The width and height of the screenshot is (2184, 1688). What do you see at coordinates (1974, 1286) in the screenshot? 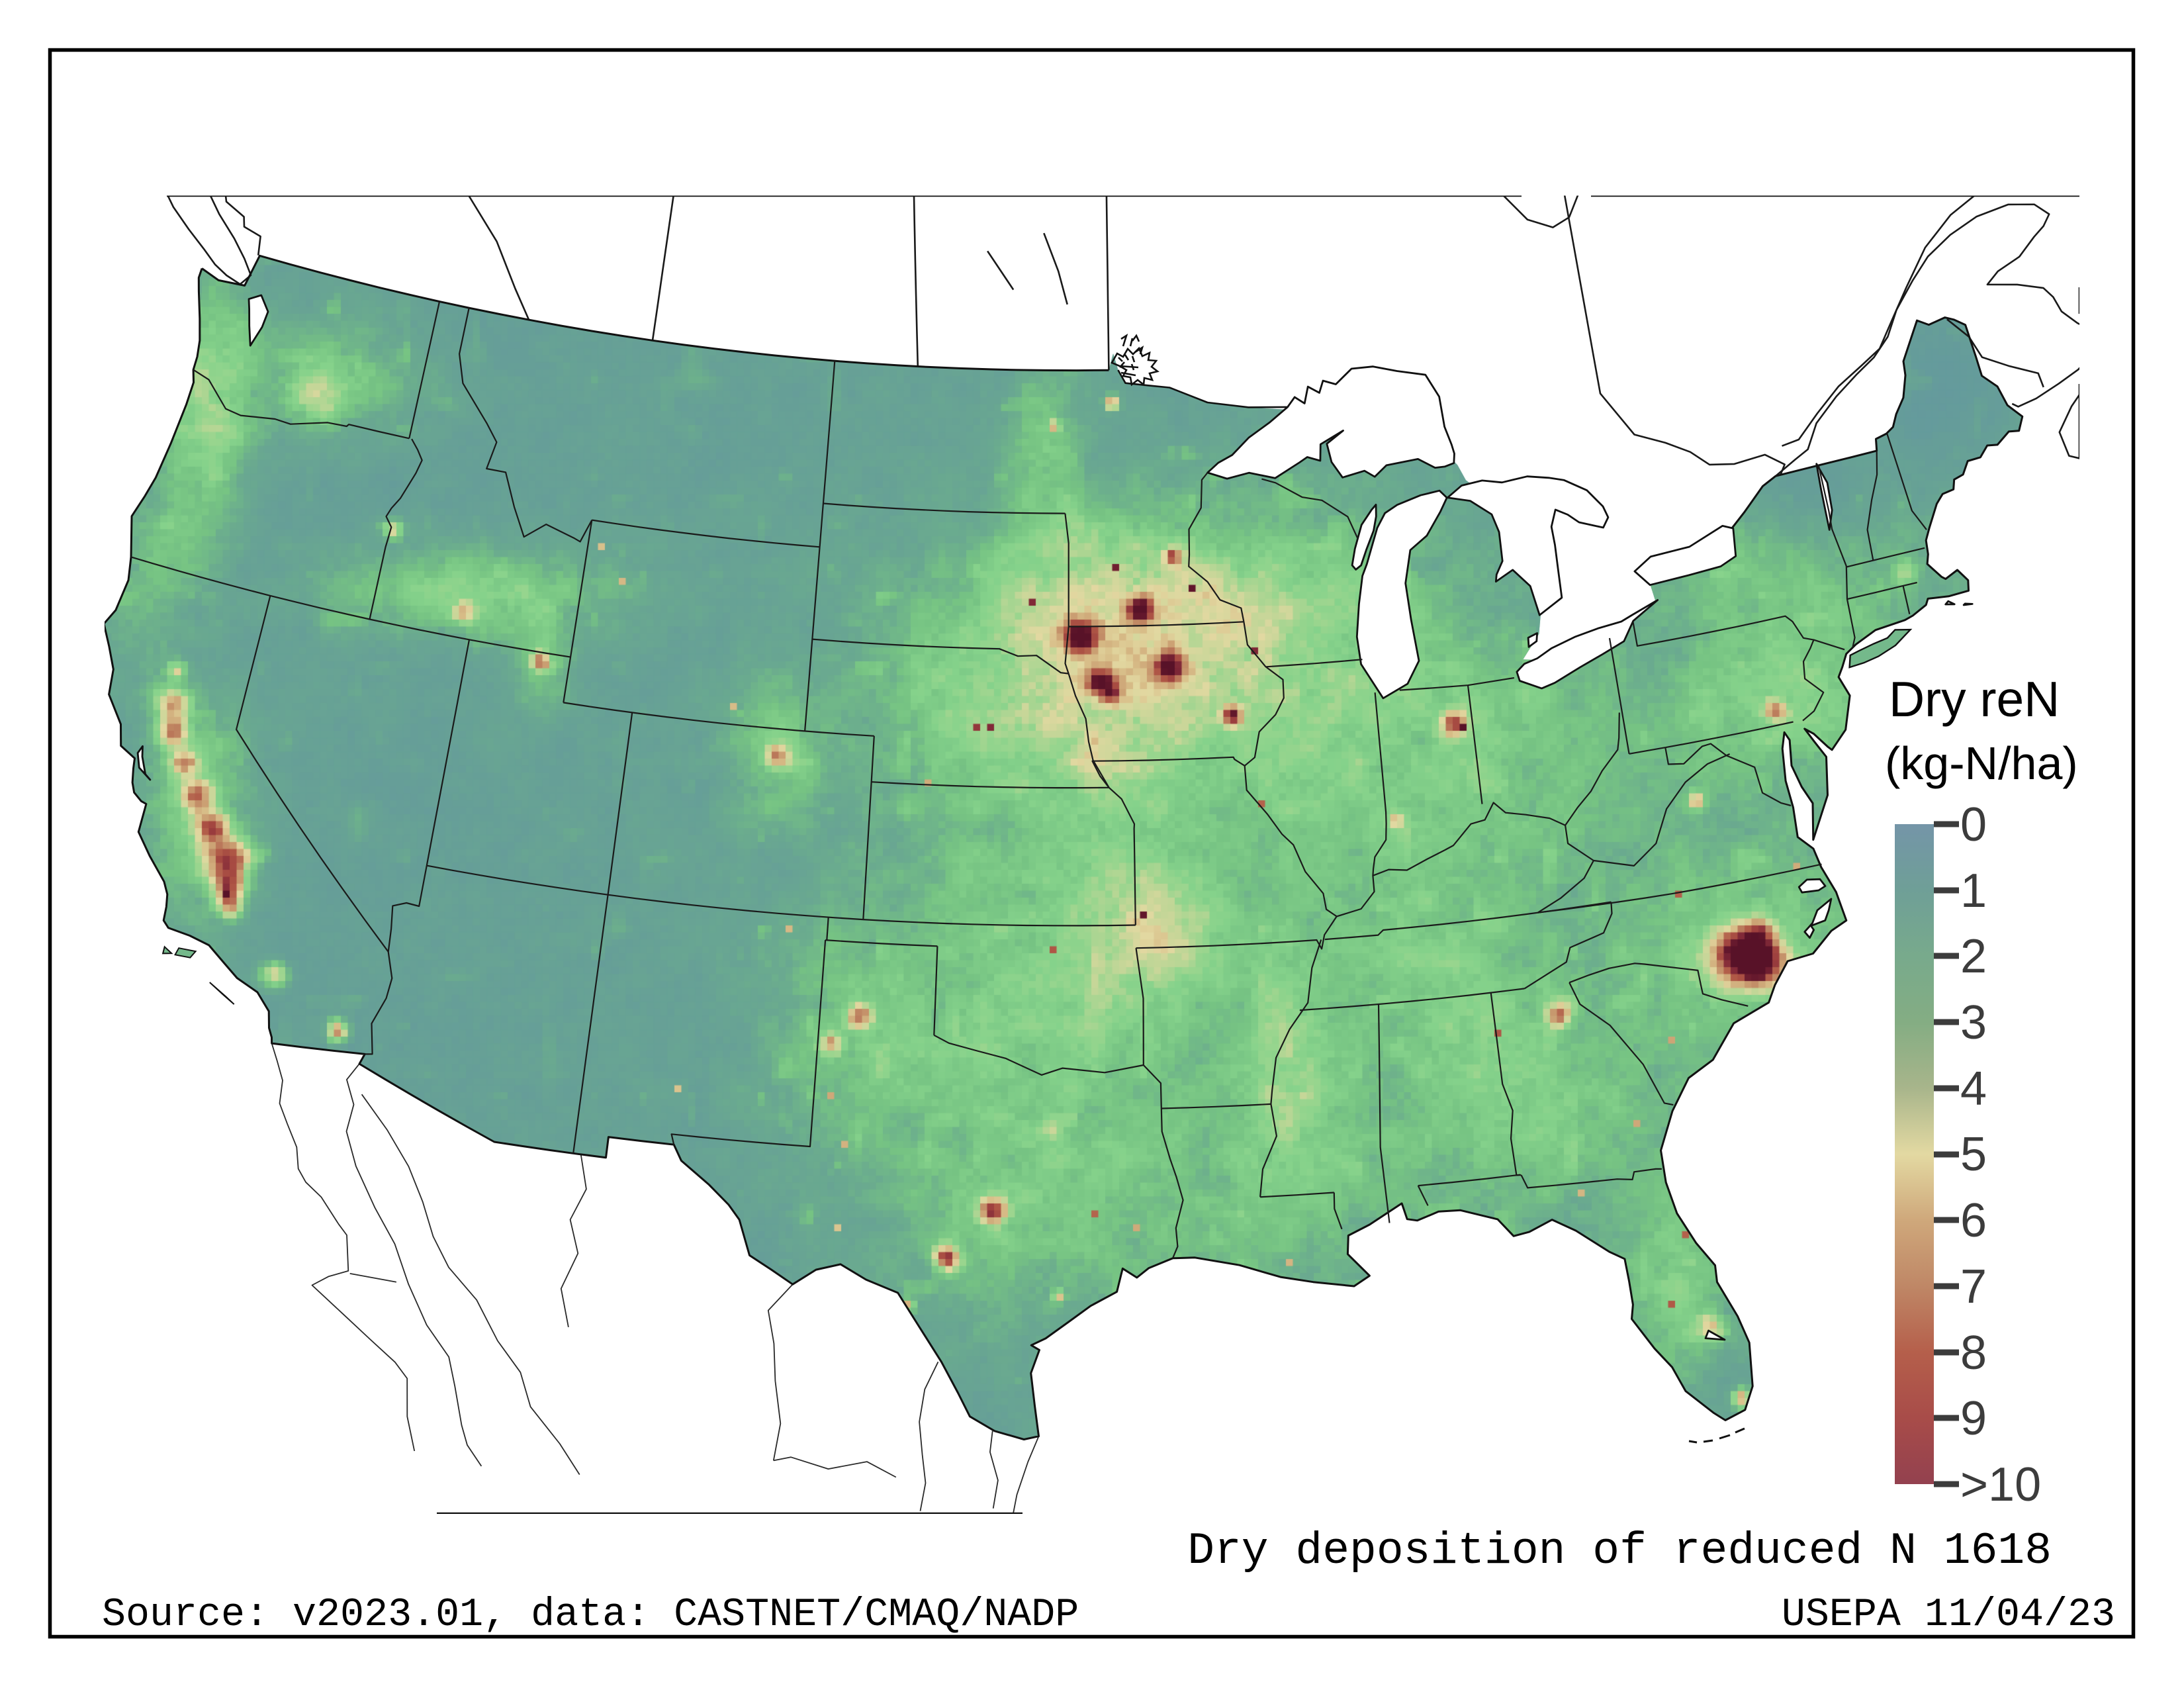
I see `svg-text: 7` at bounding box center [1974, 1286].